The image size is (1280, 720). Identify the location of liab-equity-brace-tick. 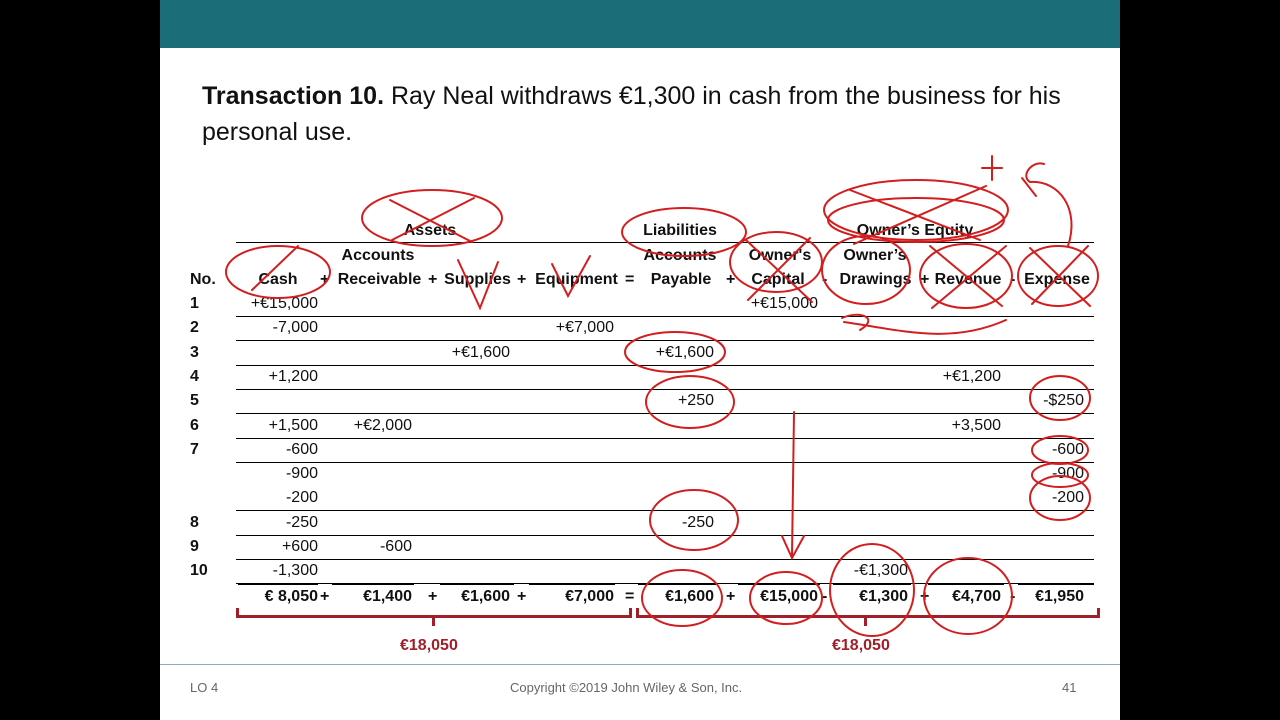
(865, 621).